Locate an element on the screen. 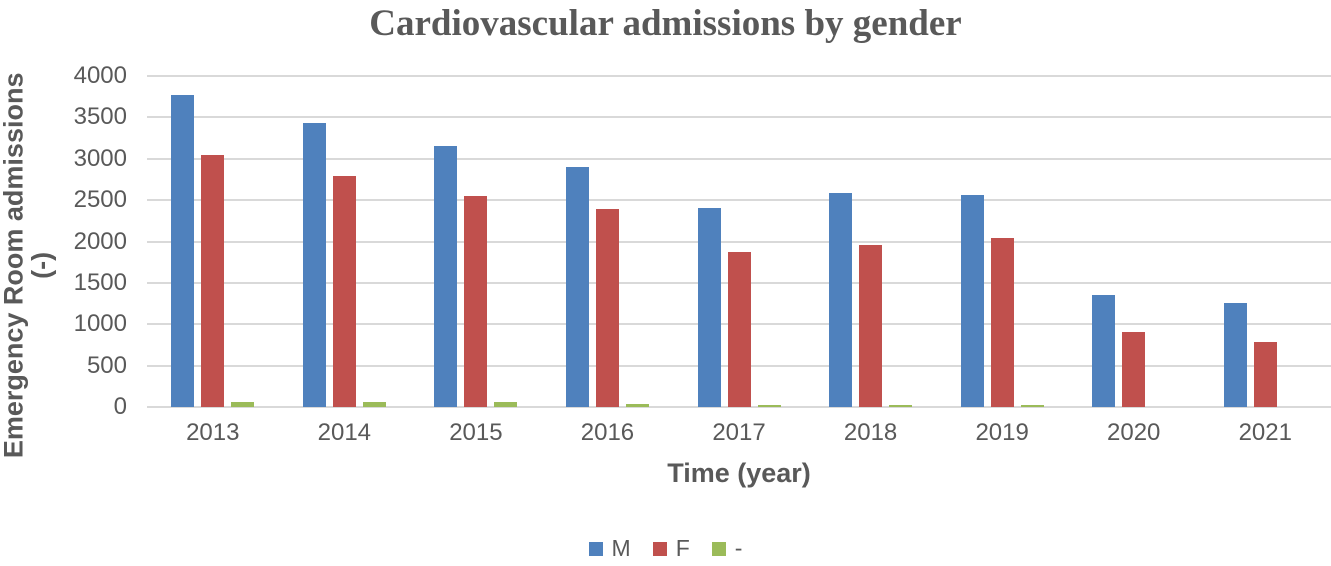  legend-label: F is located at coordinates (682, 548).